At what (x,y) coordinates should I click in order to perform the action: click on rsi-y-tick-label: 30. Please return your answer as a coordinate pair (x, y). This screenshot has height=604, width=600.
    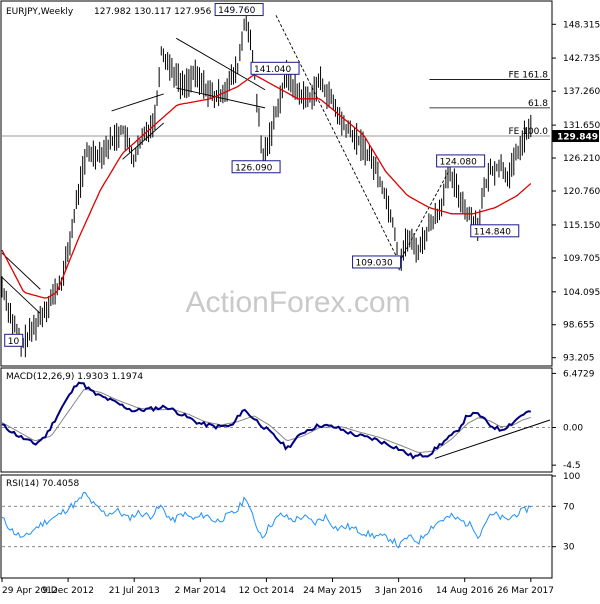
    Looking at the image, I should click on (569, 548).